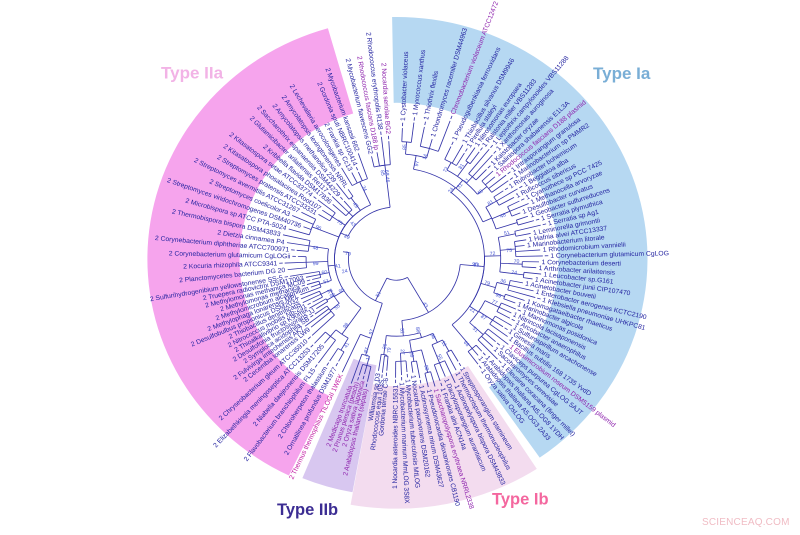 The image size is (800, 535). I want to click on svg-text:2 Corynebacterium glutamicum C: 2 Corynebacterium glutamicum CgLOGii, so click(230, 255).